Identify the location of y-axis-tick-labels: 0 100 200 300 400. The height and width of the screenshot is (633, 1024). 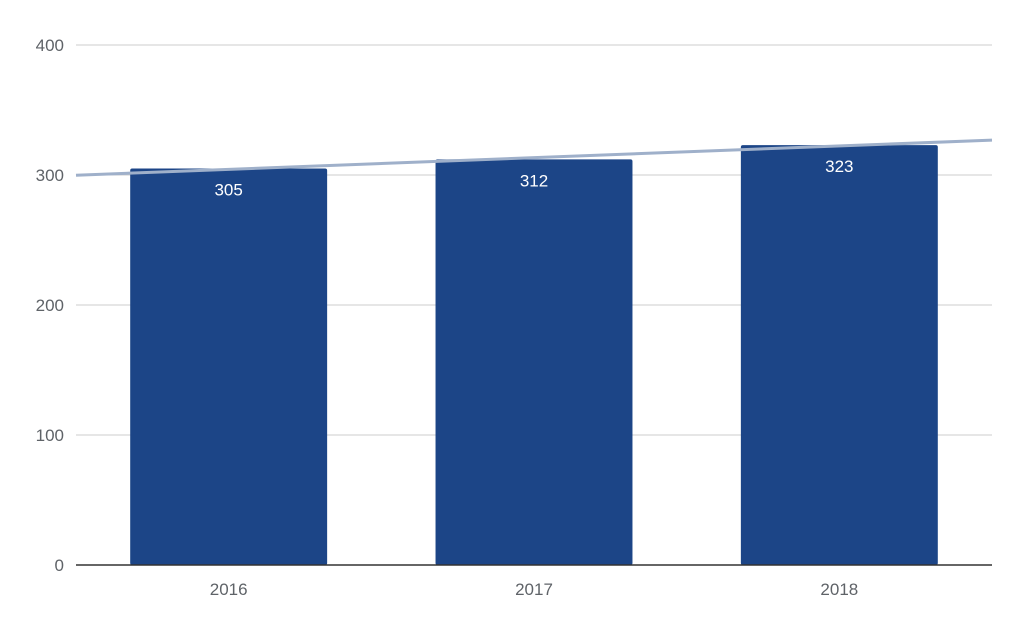
(50, 305).